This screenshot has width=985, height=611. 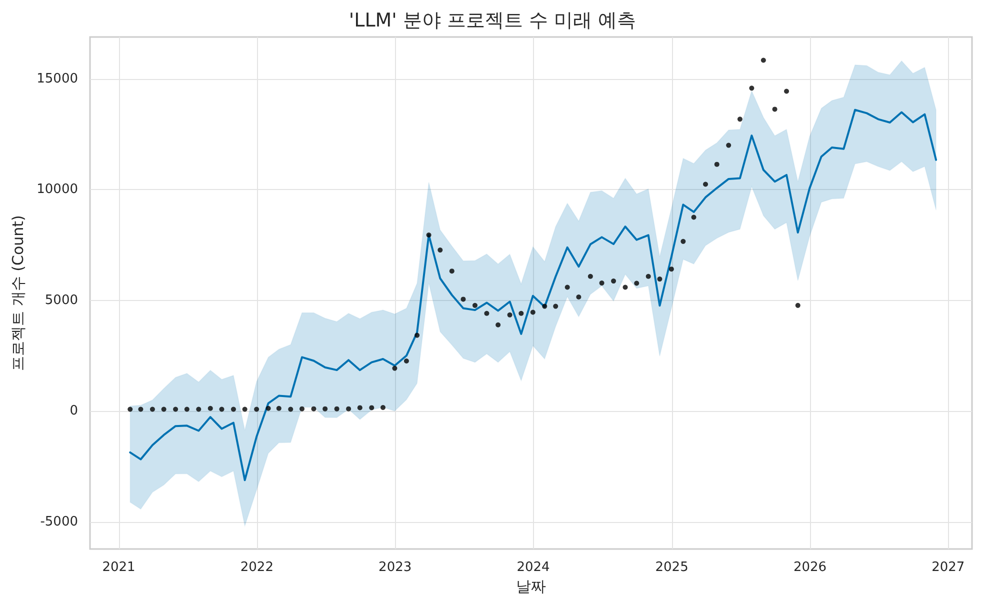 I want to click on x-tick-label: 2022, so click(x=257, y=567).